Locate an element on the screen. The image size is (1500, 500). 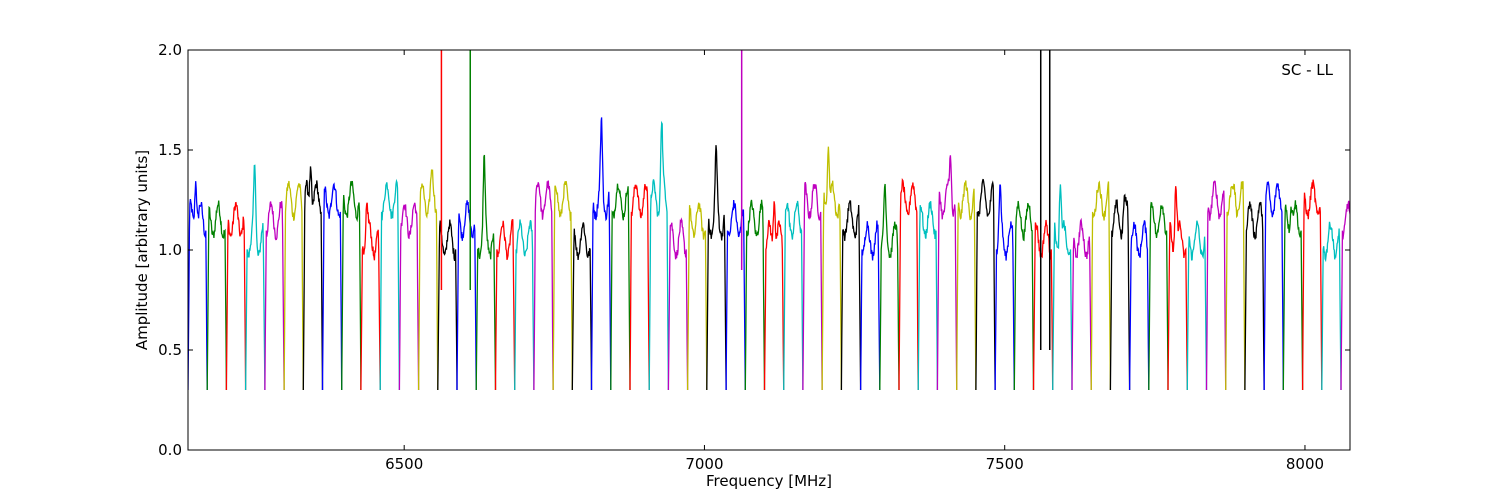
y-tick-label: 1.0 is located at coordinates (170, 250).